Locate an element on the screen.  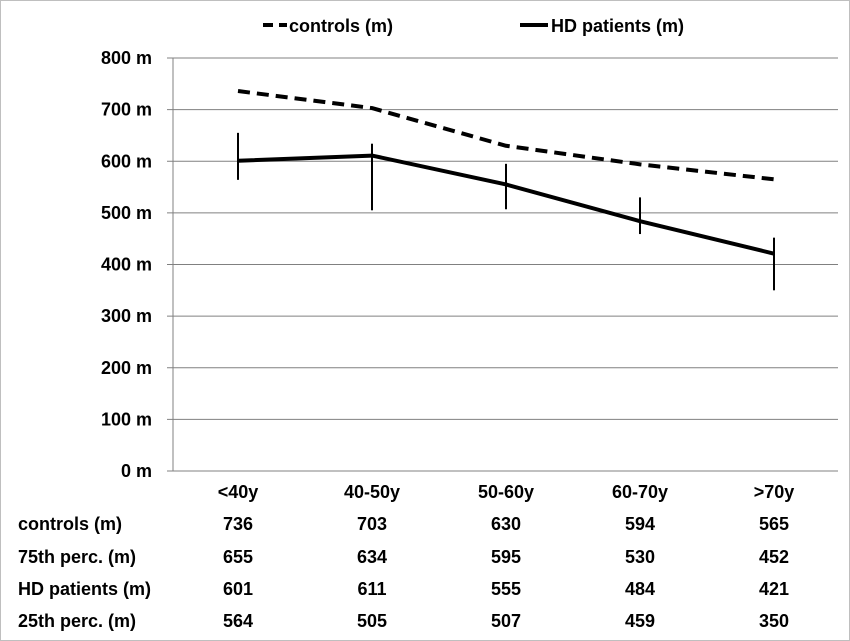
legend: controls (m) HD patients (m) is located at coordinates (473, 26).